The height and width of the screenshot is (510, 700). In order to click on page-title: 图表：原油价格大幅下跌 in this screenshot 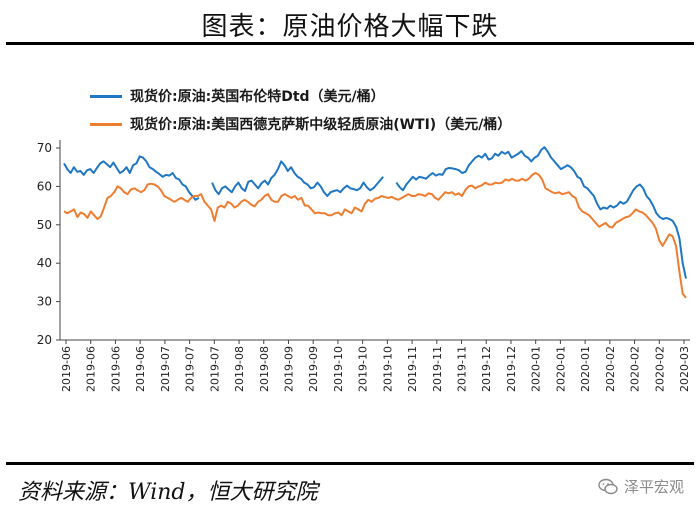, I will do `click(350, 27)`.